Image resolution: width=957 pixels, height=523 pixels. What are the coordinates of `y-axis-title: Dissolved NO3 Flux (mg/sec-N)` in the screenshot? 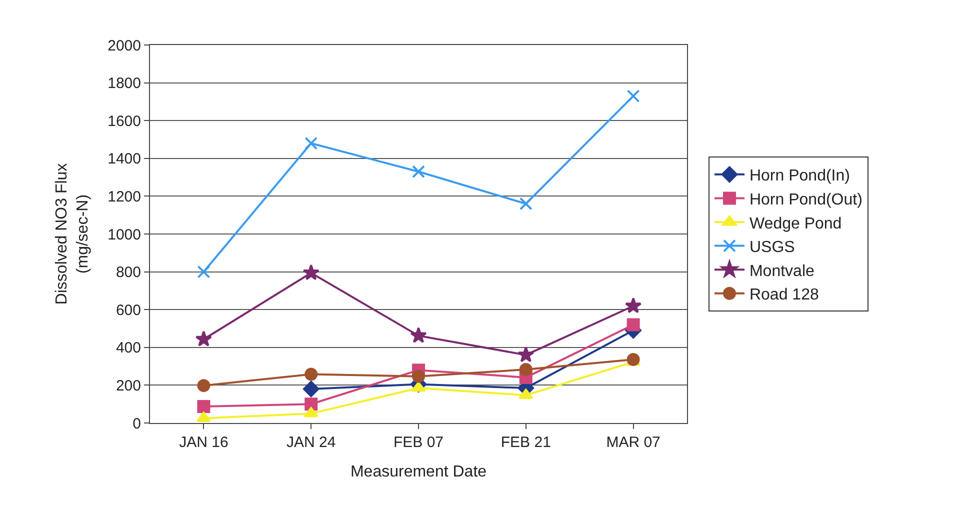 It's located at (73, 234).